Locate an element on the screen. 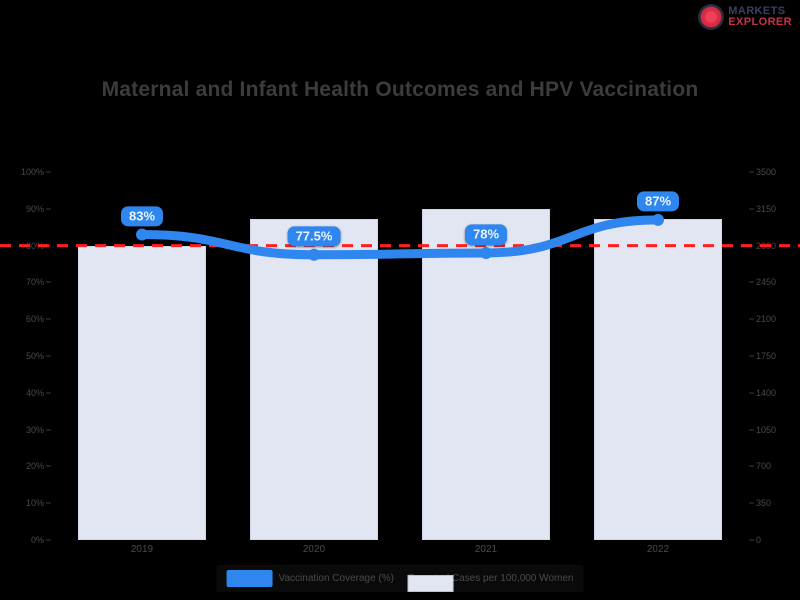 The image size is (800, 600). data-label: 83% is located at coordinates (142, 216).